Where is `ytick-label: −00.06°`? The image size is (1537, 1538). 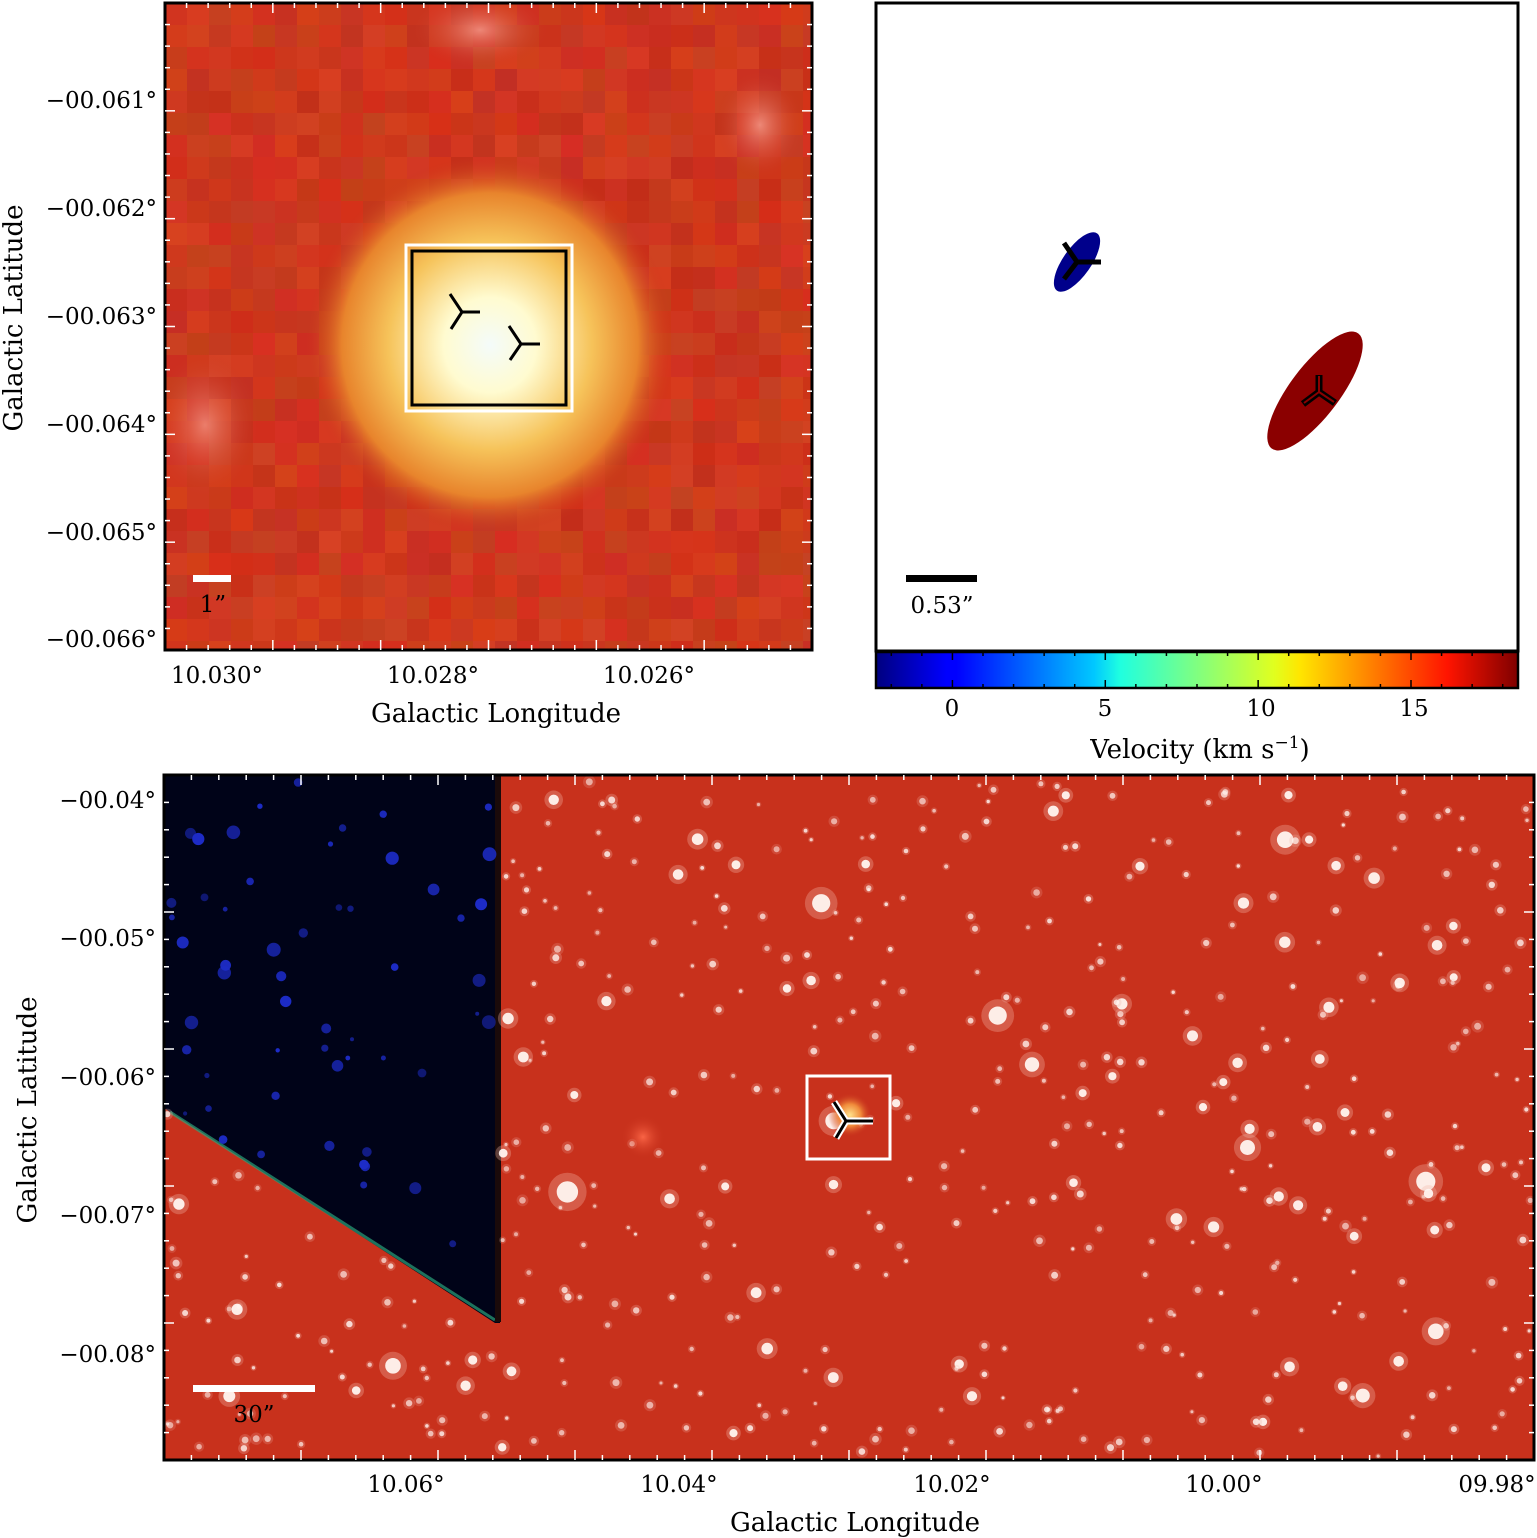 ytick-label: −00.06° is located at coordinates (107, 1078).